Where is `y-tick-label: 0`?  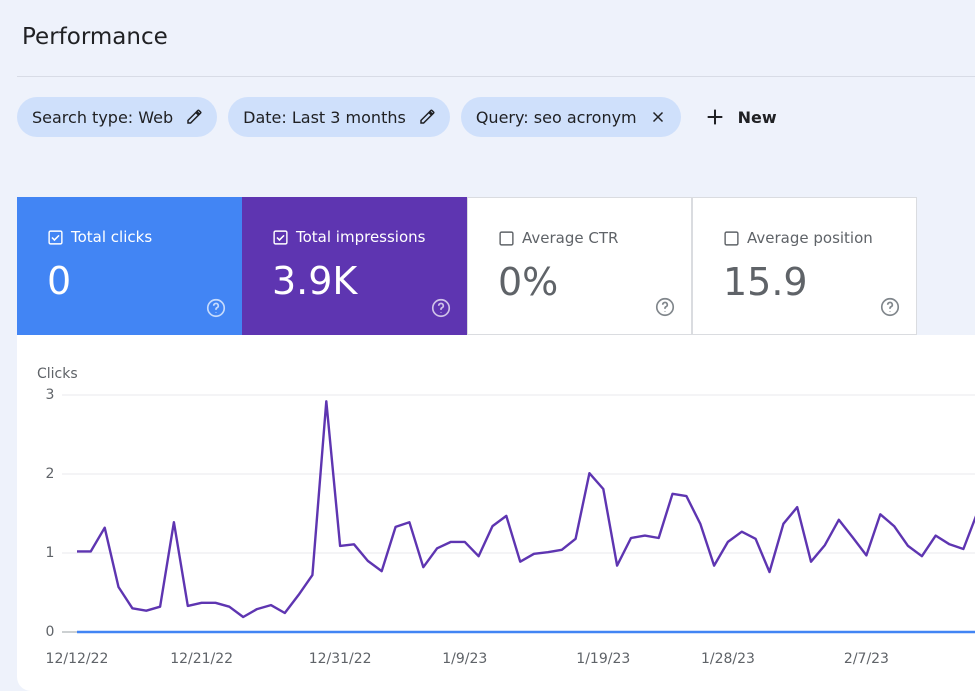
y-tick-label: 0 is located at coordinates (50, 632).